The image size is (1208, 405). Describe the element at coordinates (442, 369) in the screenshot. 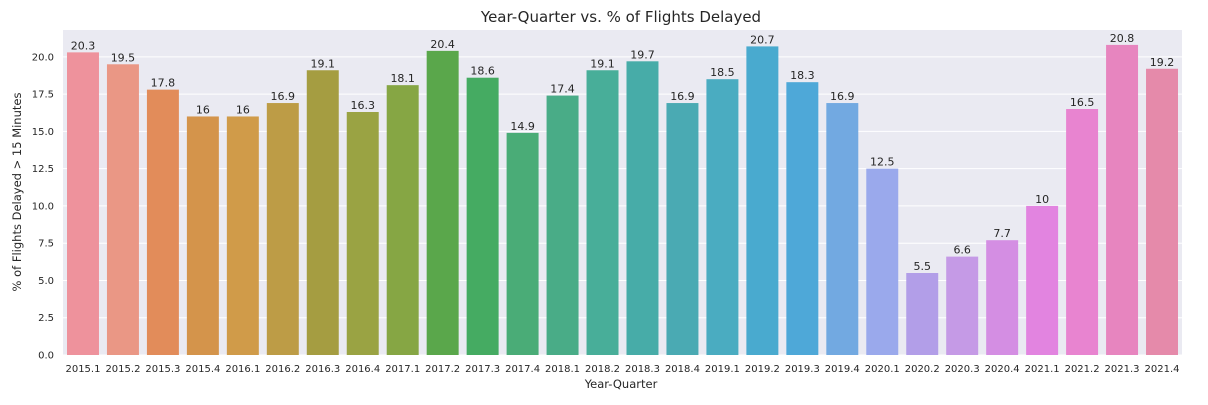

I see `x-tick-label: 2017.2` at that location.